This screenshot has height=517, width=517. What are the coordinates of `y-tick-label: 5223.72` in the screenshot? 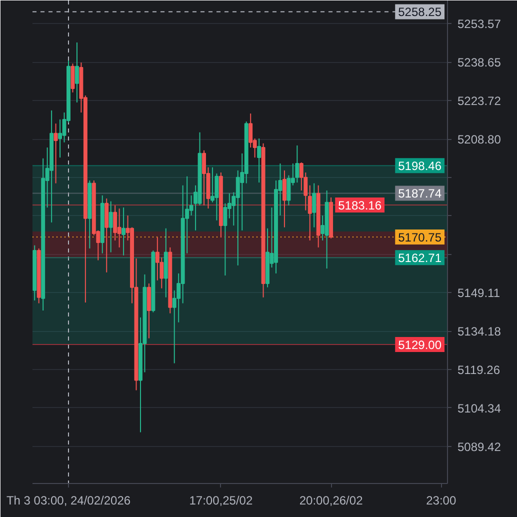 It's located at (480, 101).